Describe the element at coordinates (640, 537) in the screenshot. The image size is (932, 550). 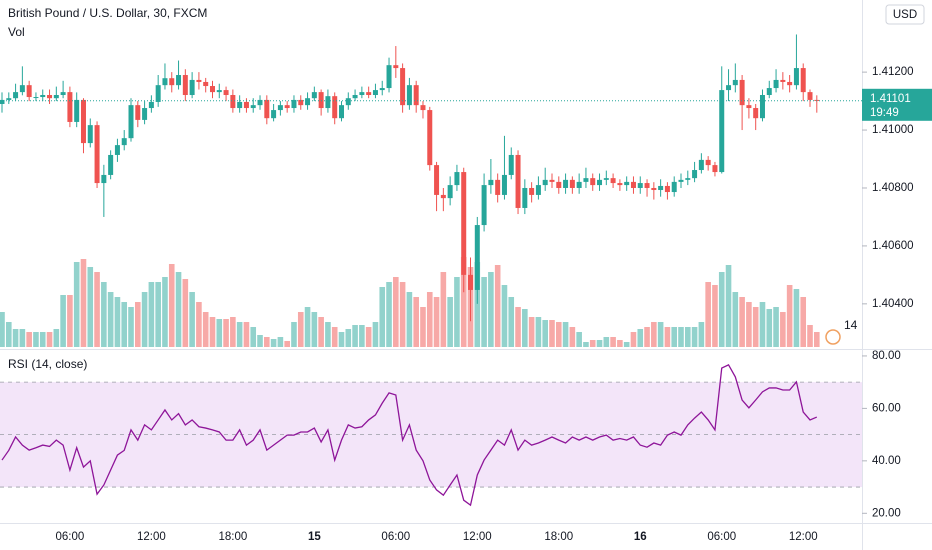
I see `time-tick-label: 16` at that location.